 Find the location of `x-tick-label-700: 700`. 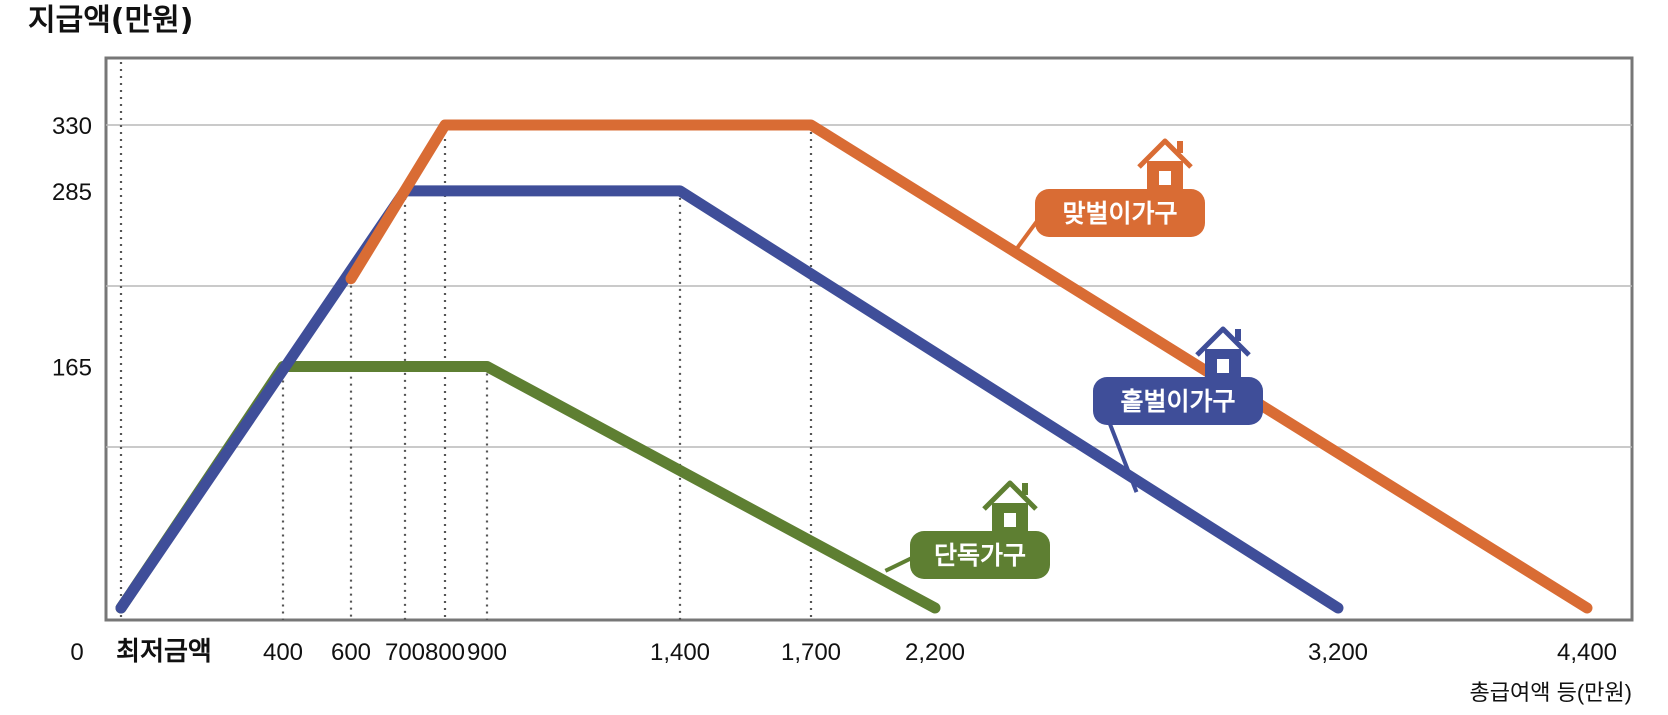

x-tick-label-700: 700 is located at coordinates (405, 652).